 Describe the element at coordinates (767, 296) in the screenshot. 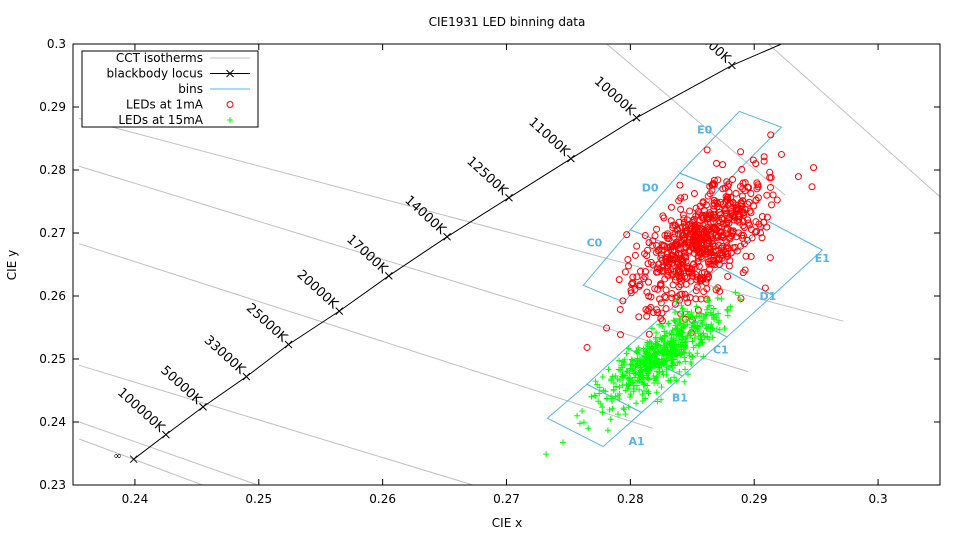

I see `bin-label-D1: D1` at that location.